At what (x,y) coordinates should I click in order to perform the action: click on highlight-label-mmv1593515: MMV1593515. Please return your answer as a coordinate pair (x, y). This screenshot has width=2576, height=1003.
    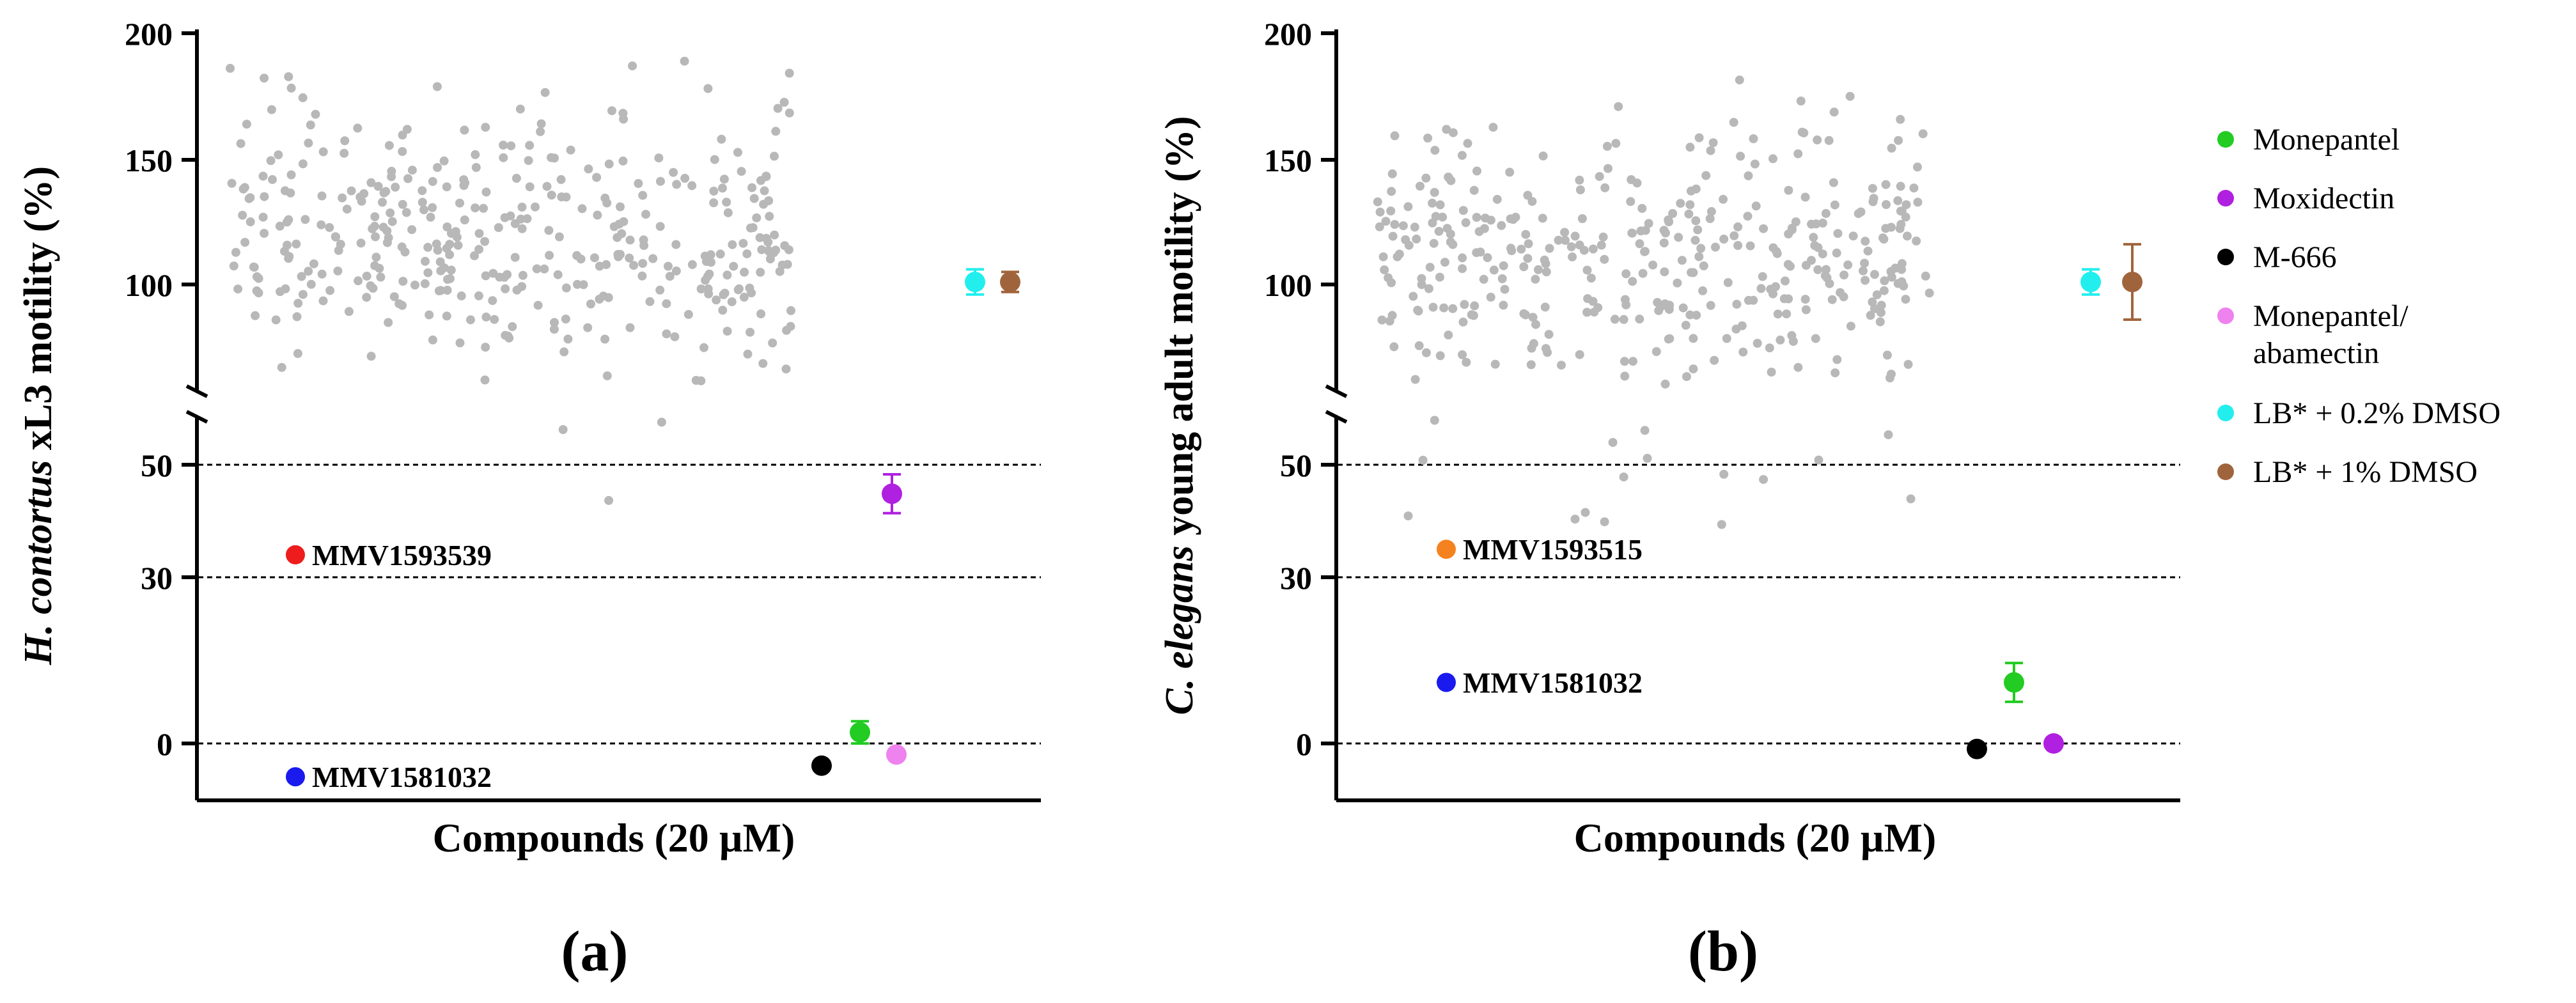
    Looking at the image, I should click on (1553, 549).